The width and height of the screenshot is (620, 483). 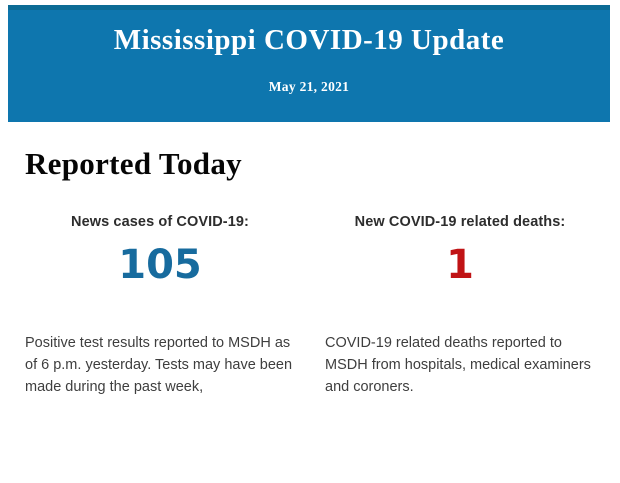 What do you see at coordinates (160, 222) in the screenshot?
I see `stat-label-new-cases: News cases of COVID-19:` at bounding box center [160, 222].